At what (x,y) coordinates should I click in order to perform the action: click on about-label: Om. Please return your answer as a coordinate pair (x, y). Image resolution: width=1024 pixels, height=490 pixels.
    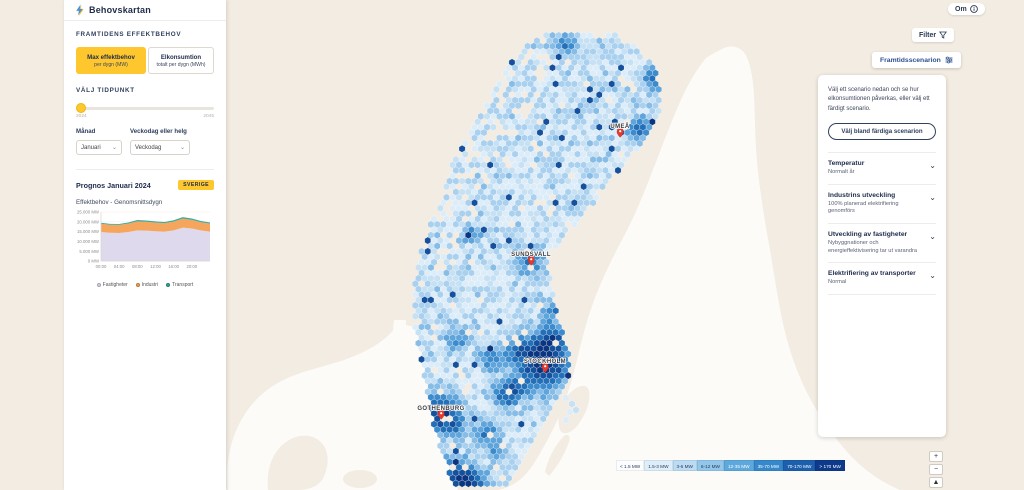
    Looking at the image, I should click on (961, 9).